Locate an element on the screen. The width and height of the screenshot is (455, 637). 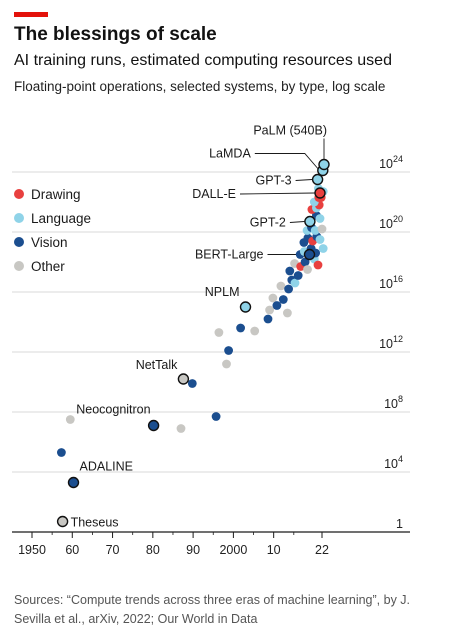
y-tick-label: 10²⁰ is located at coordinates (391, 222).